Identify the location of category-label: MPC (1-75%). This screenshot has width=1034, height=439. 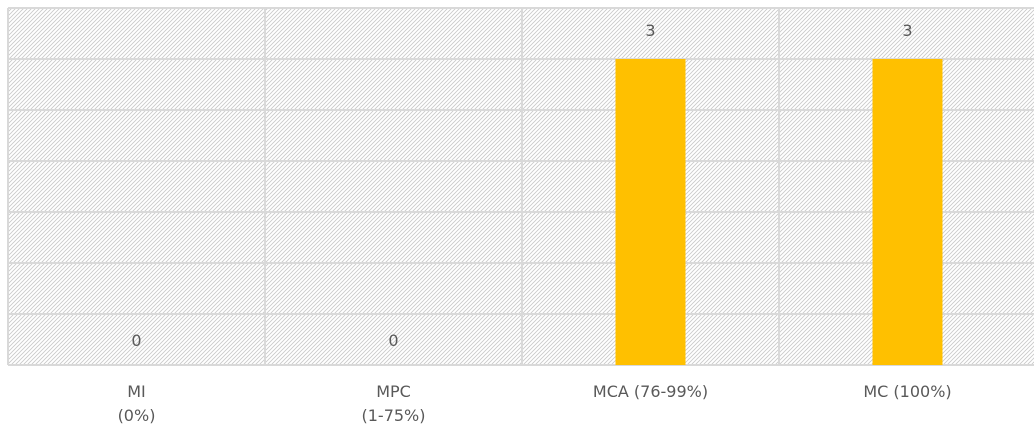
(393, 403).